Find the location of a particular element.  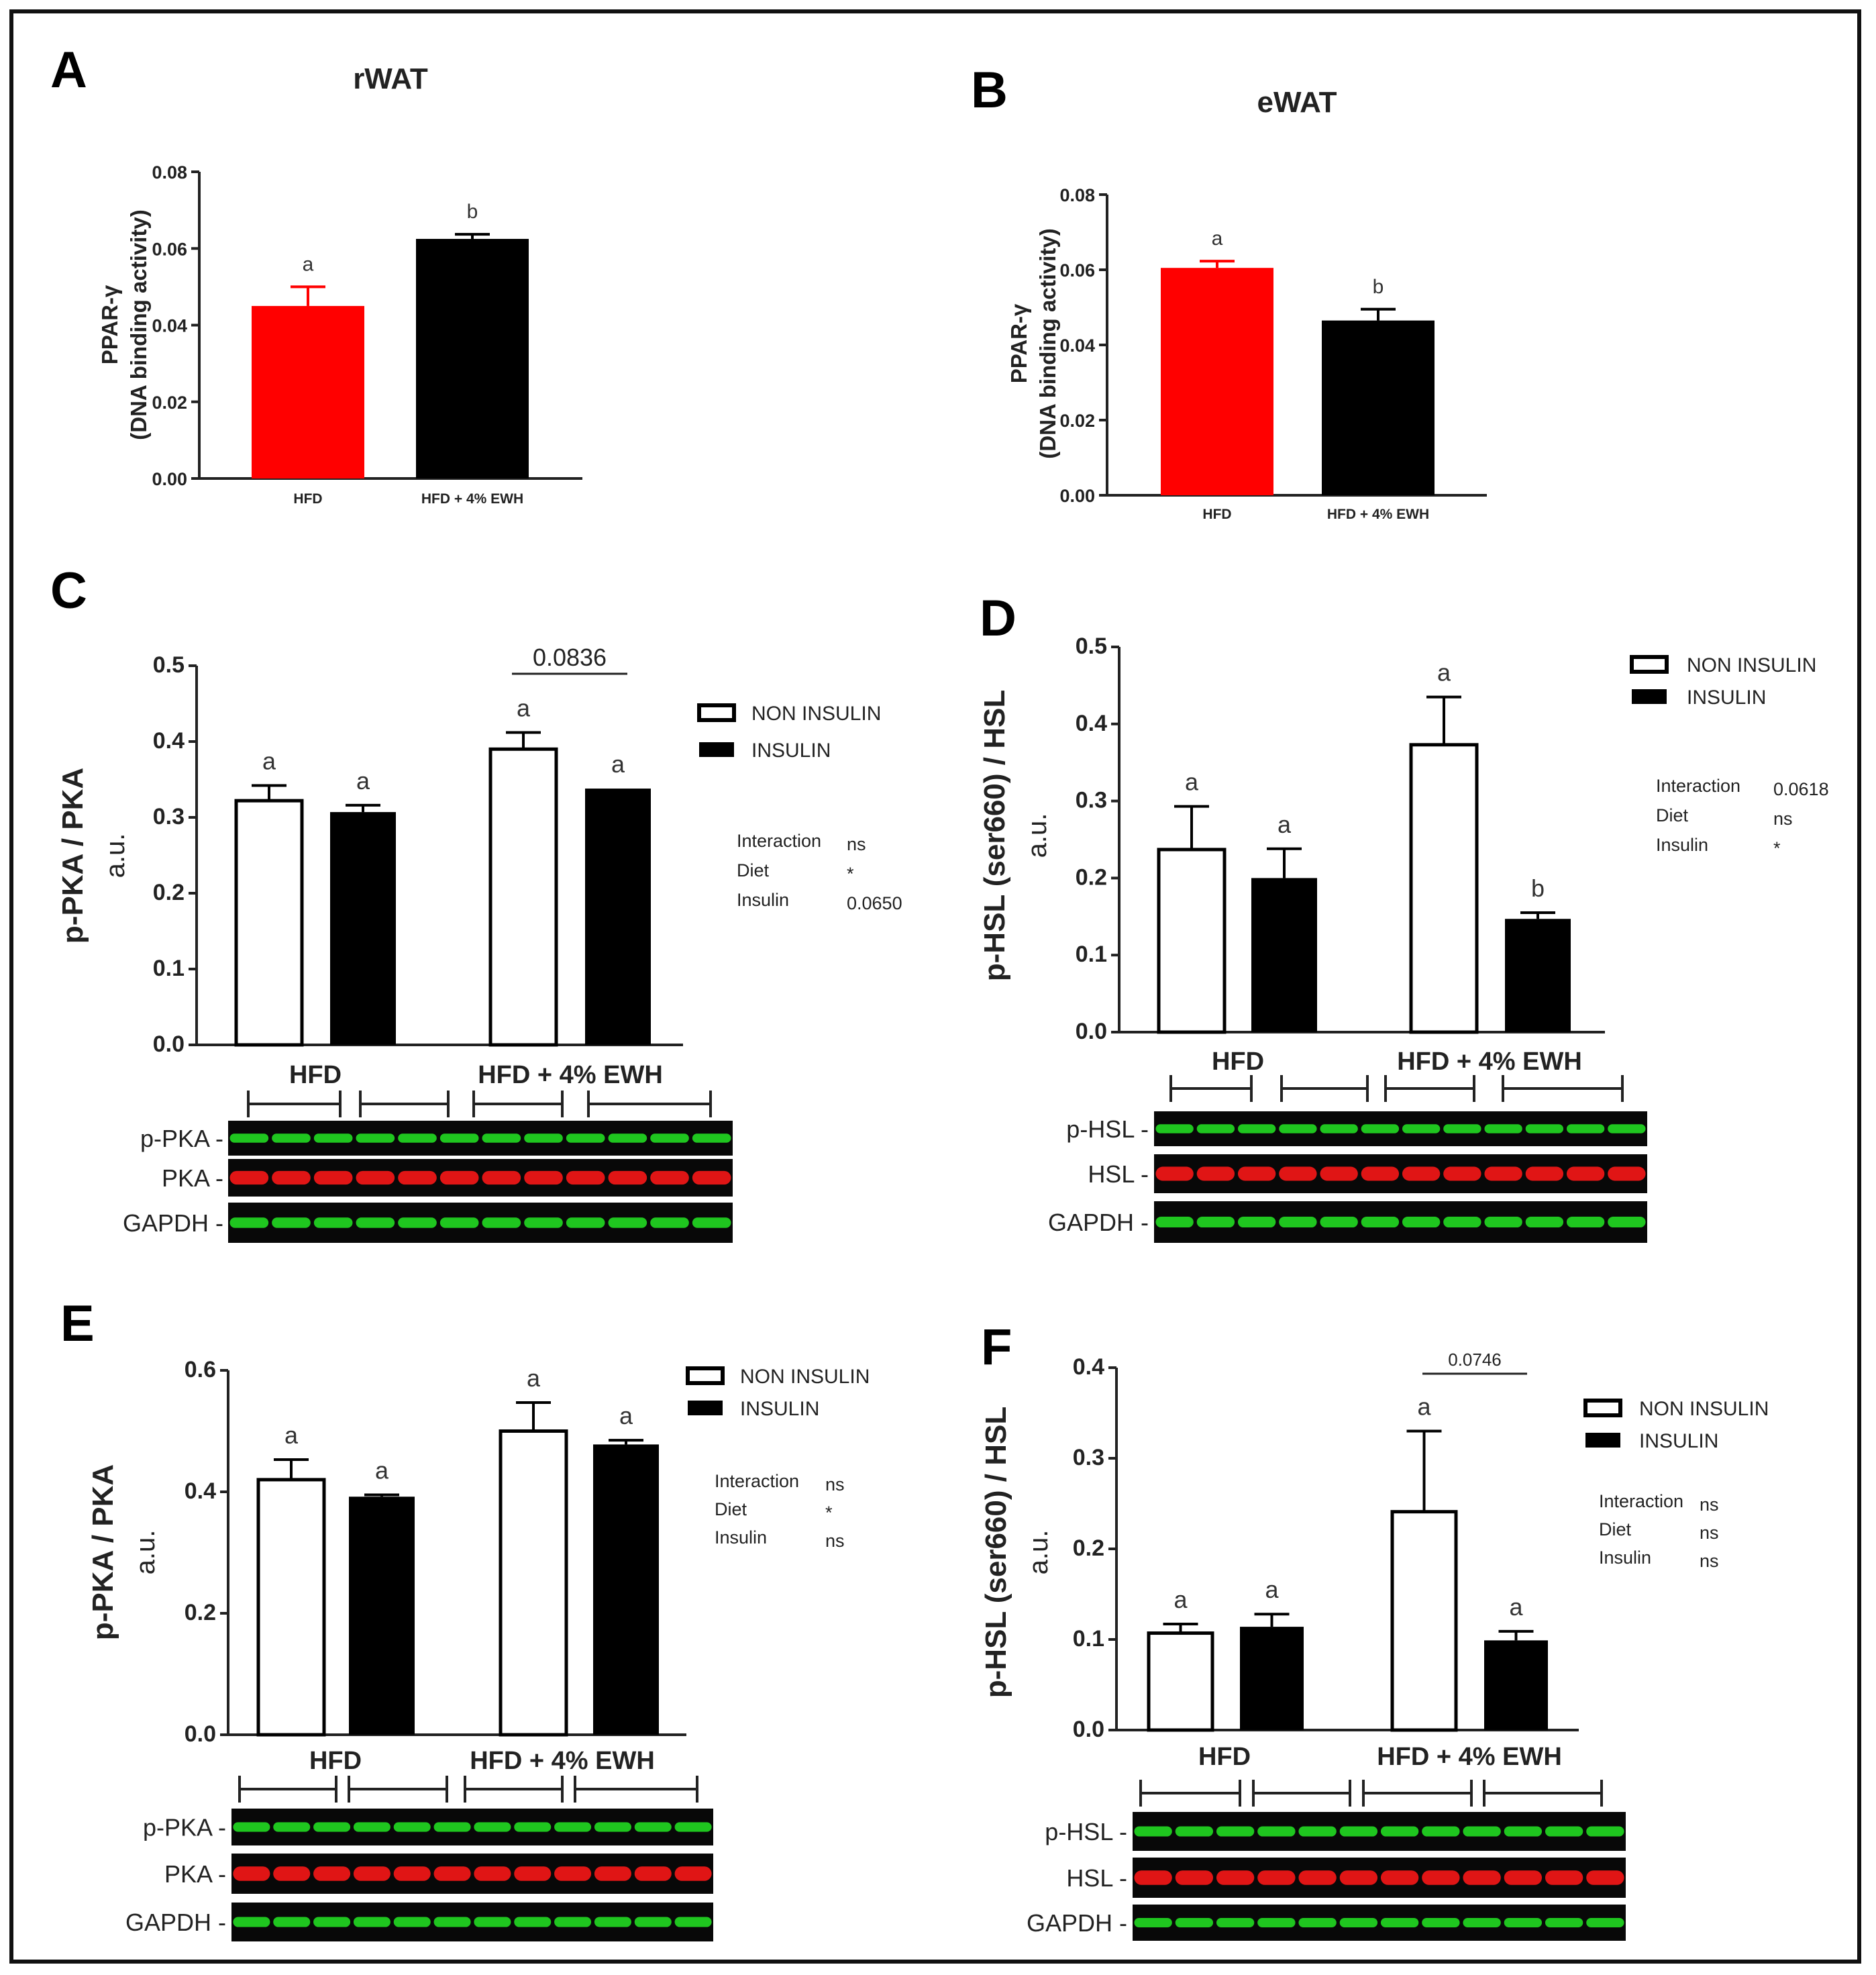

panel-letter: F is located at coordinates (997, 1347).